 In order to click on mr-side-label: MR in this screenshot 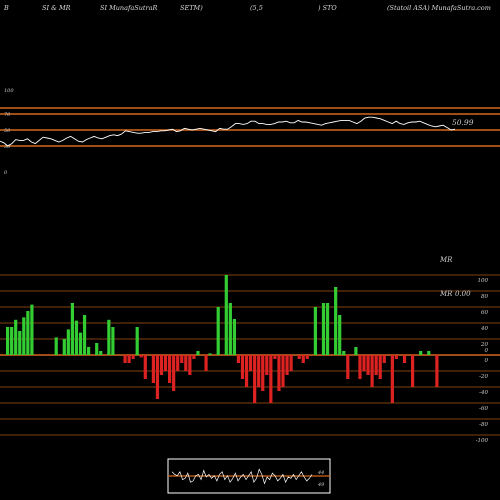, I will do `click(446, 294)`.